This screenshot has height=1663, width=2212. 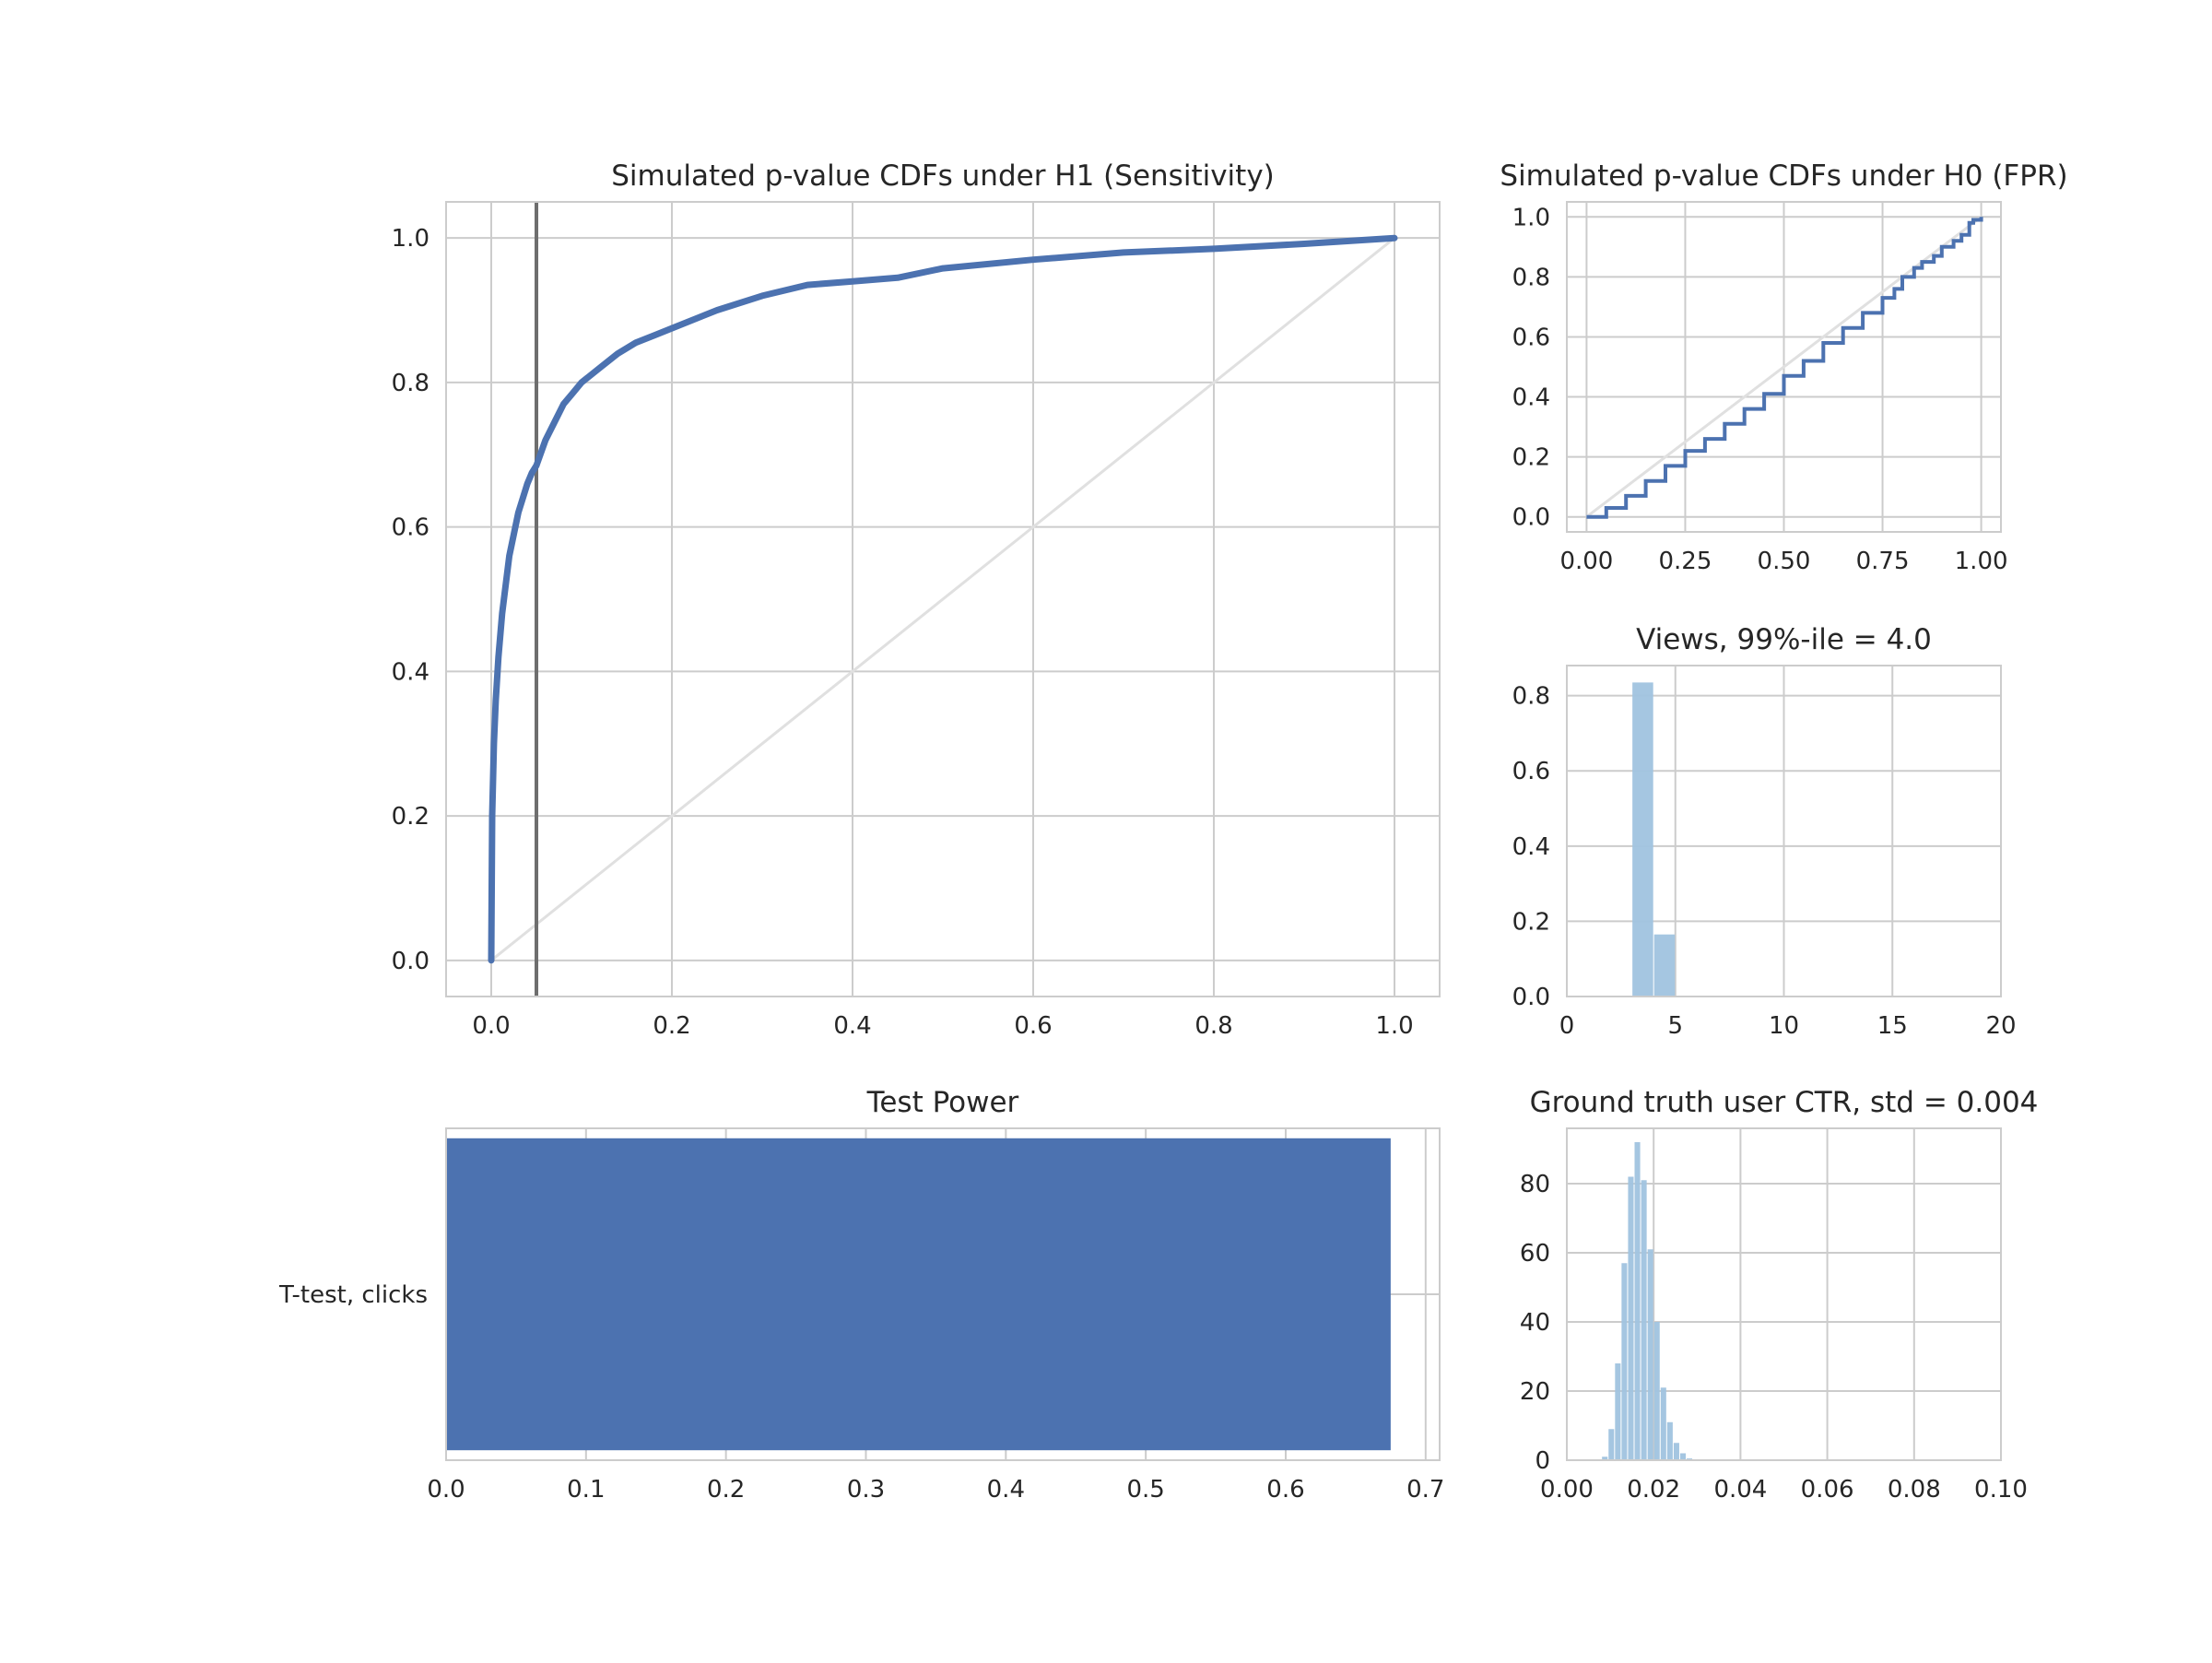 What do you see at coordinates (2000, 1026) in the screenshot?
I see `views-x-tick-label: 20` at bounding box center [2000, 1026].